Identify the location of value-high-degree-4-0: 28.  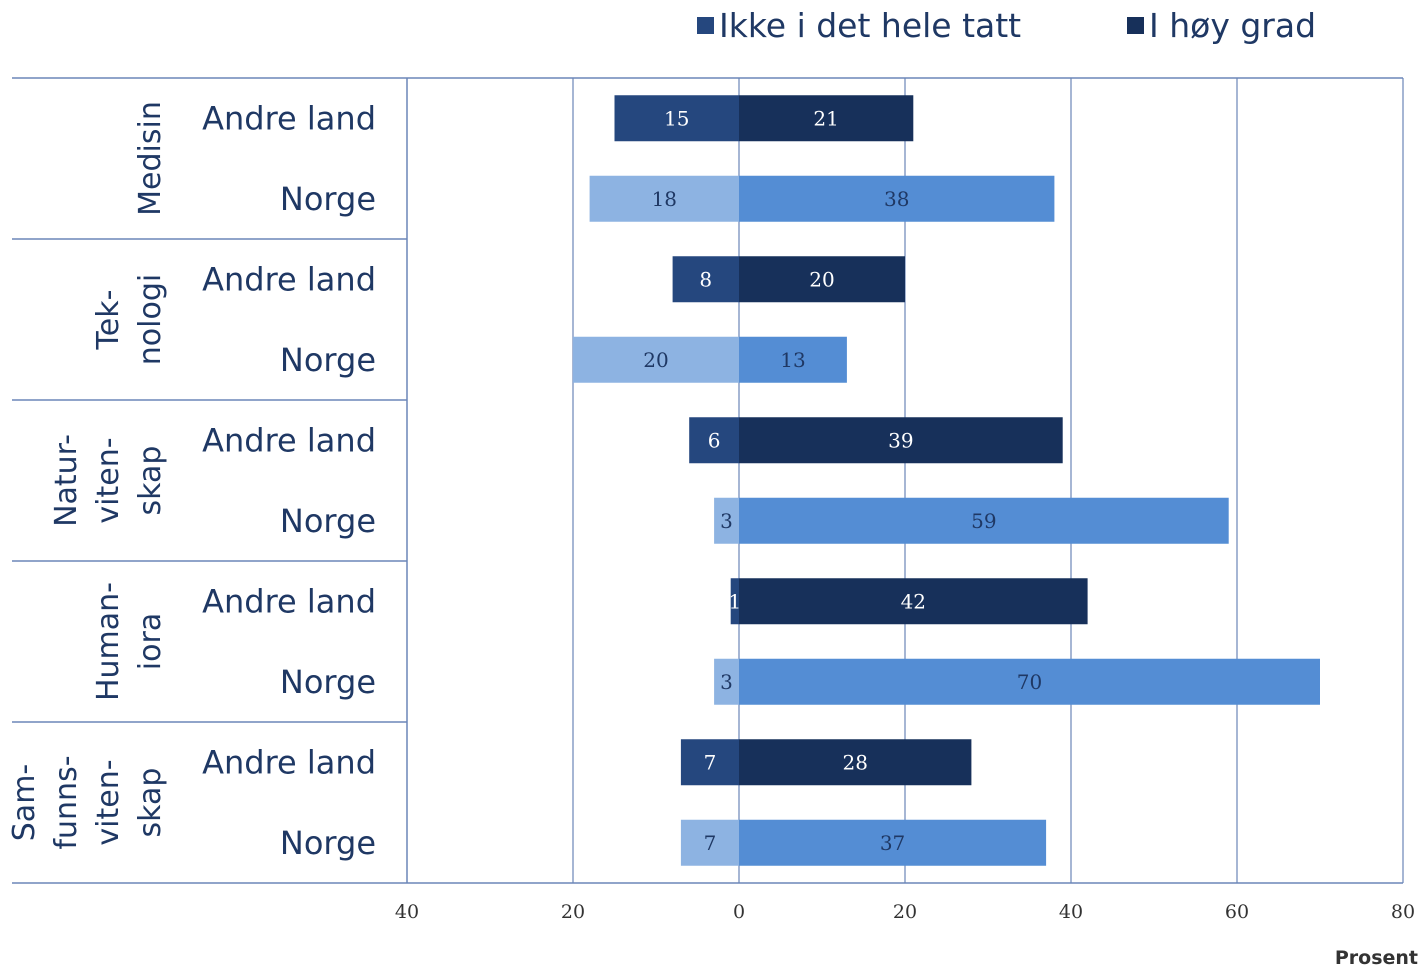
(854, 762).